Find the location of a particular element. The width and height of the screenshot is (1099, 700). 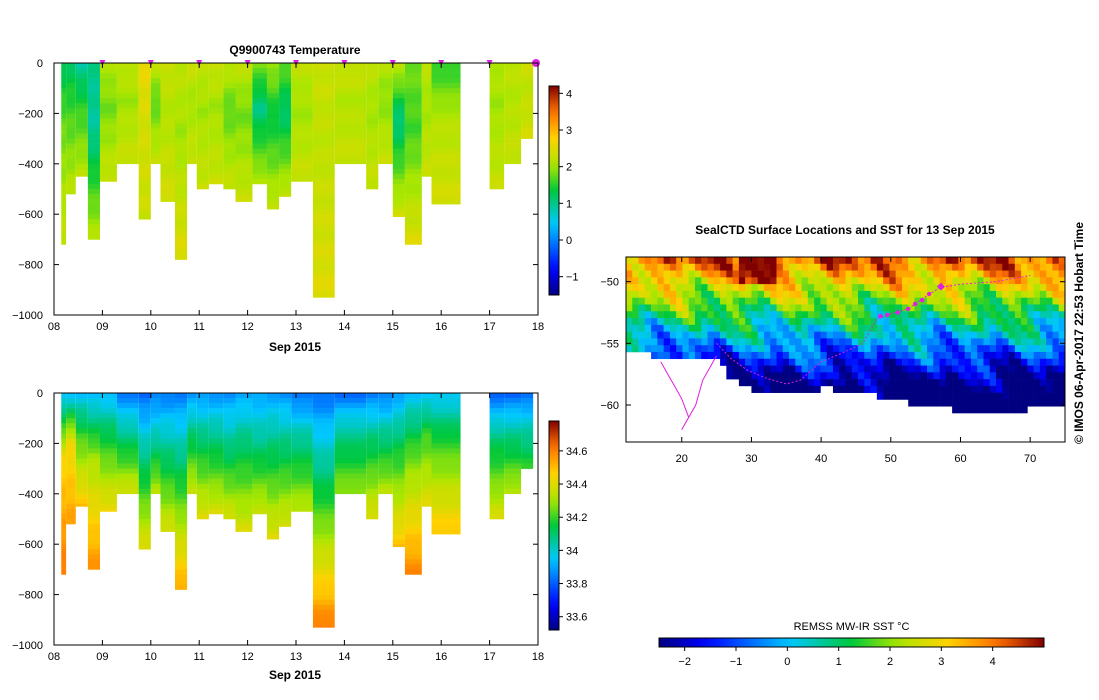

x-tick-label: 14 is located at coordinates (344, 657).